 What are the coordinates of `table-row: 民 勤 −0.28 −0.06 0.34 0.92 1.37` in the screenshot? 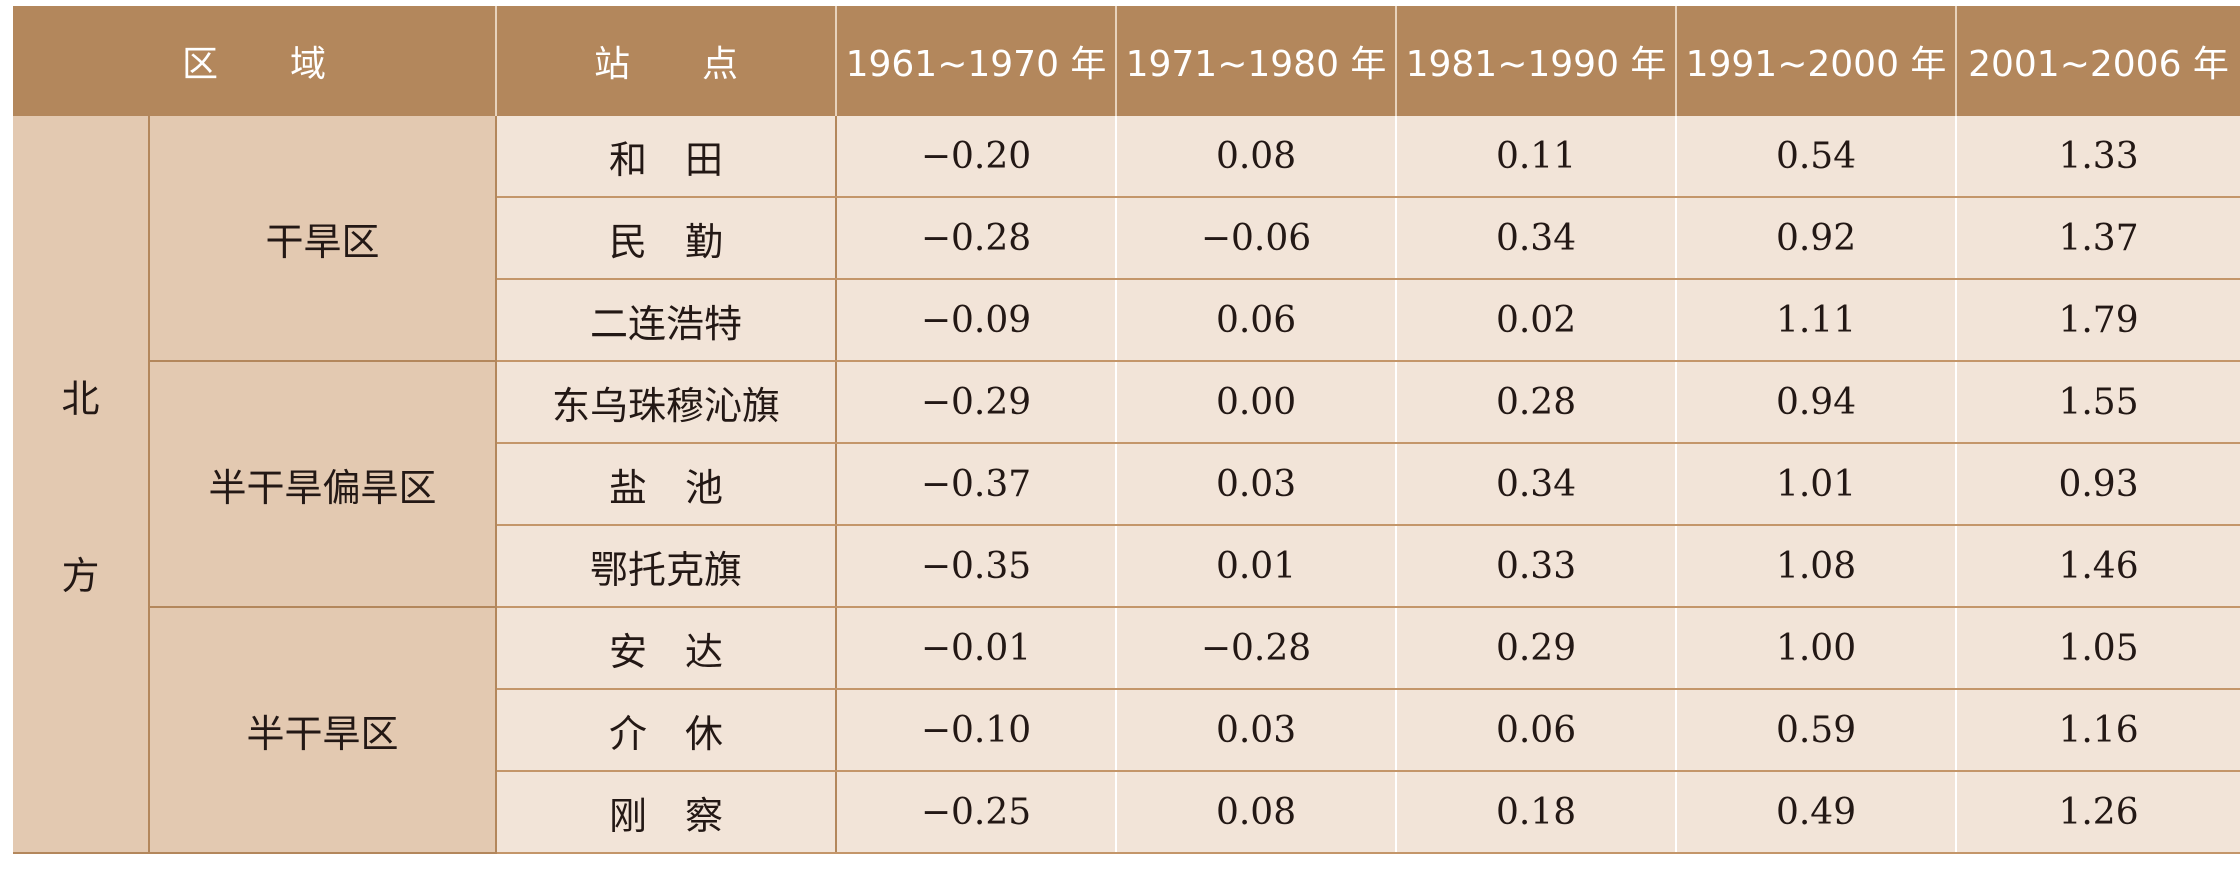 It's located at (1126, 238).